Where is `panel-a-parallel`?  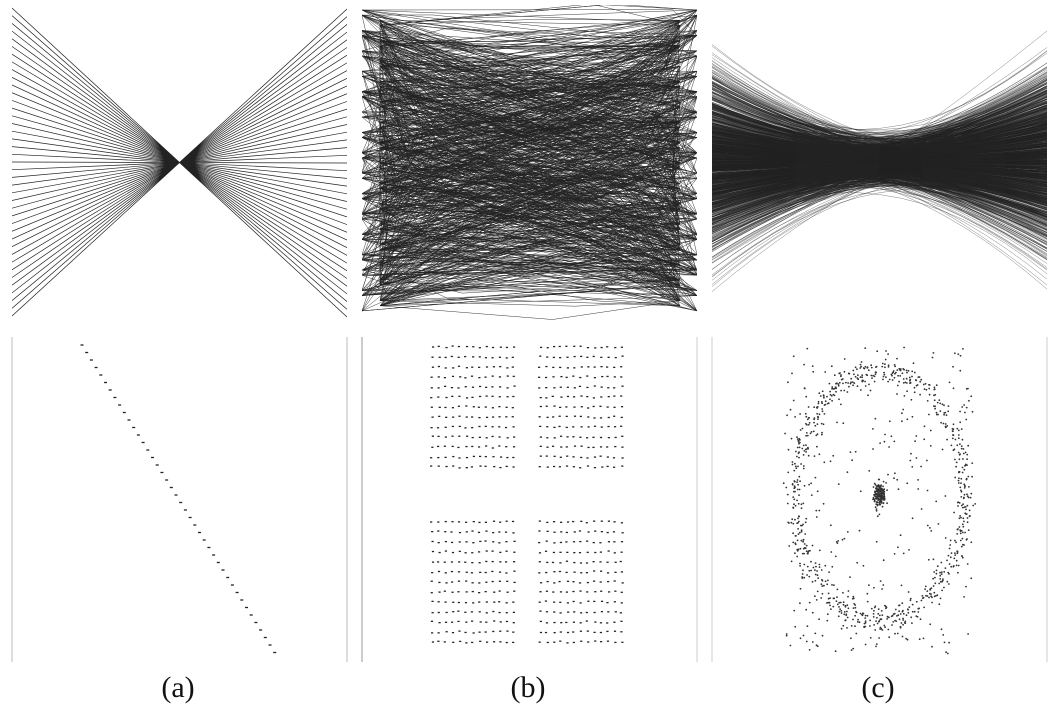 panel-a-parallel is located at coordinates (179, 162).